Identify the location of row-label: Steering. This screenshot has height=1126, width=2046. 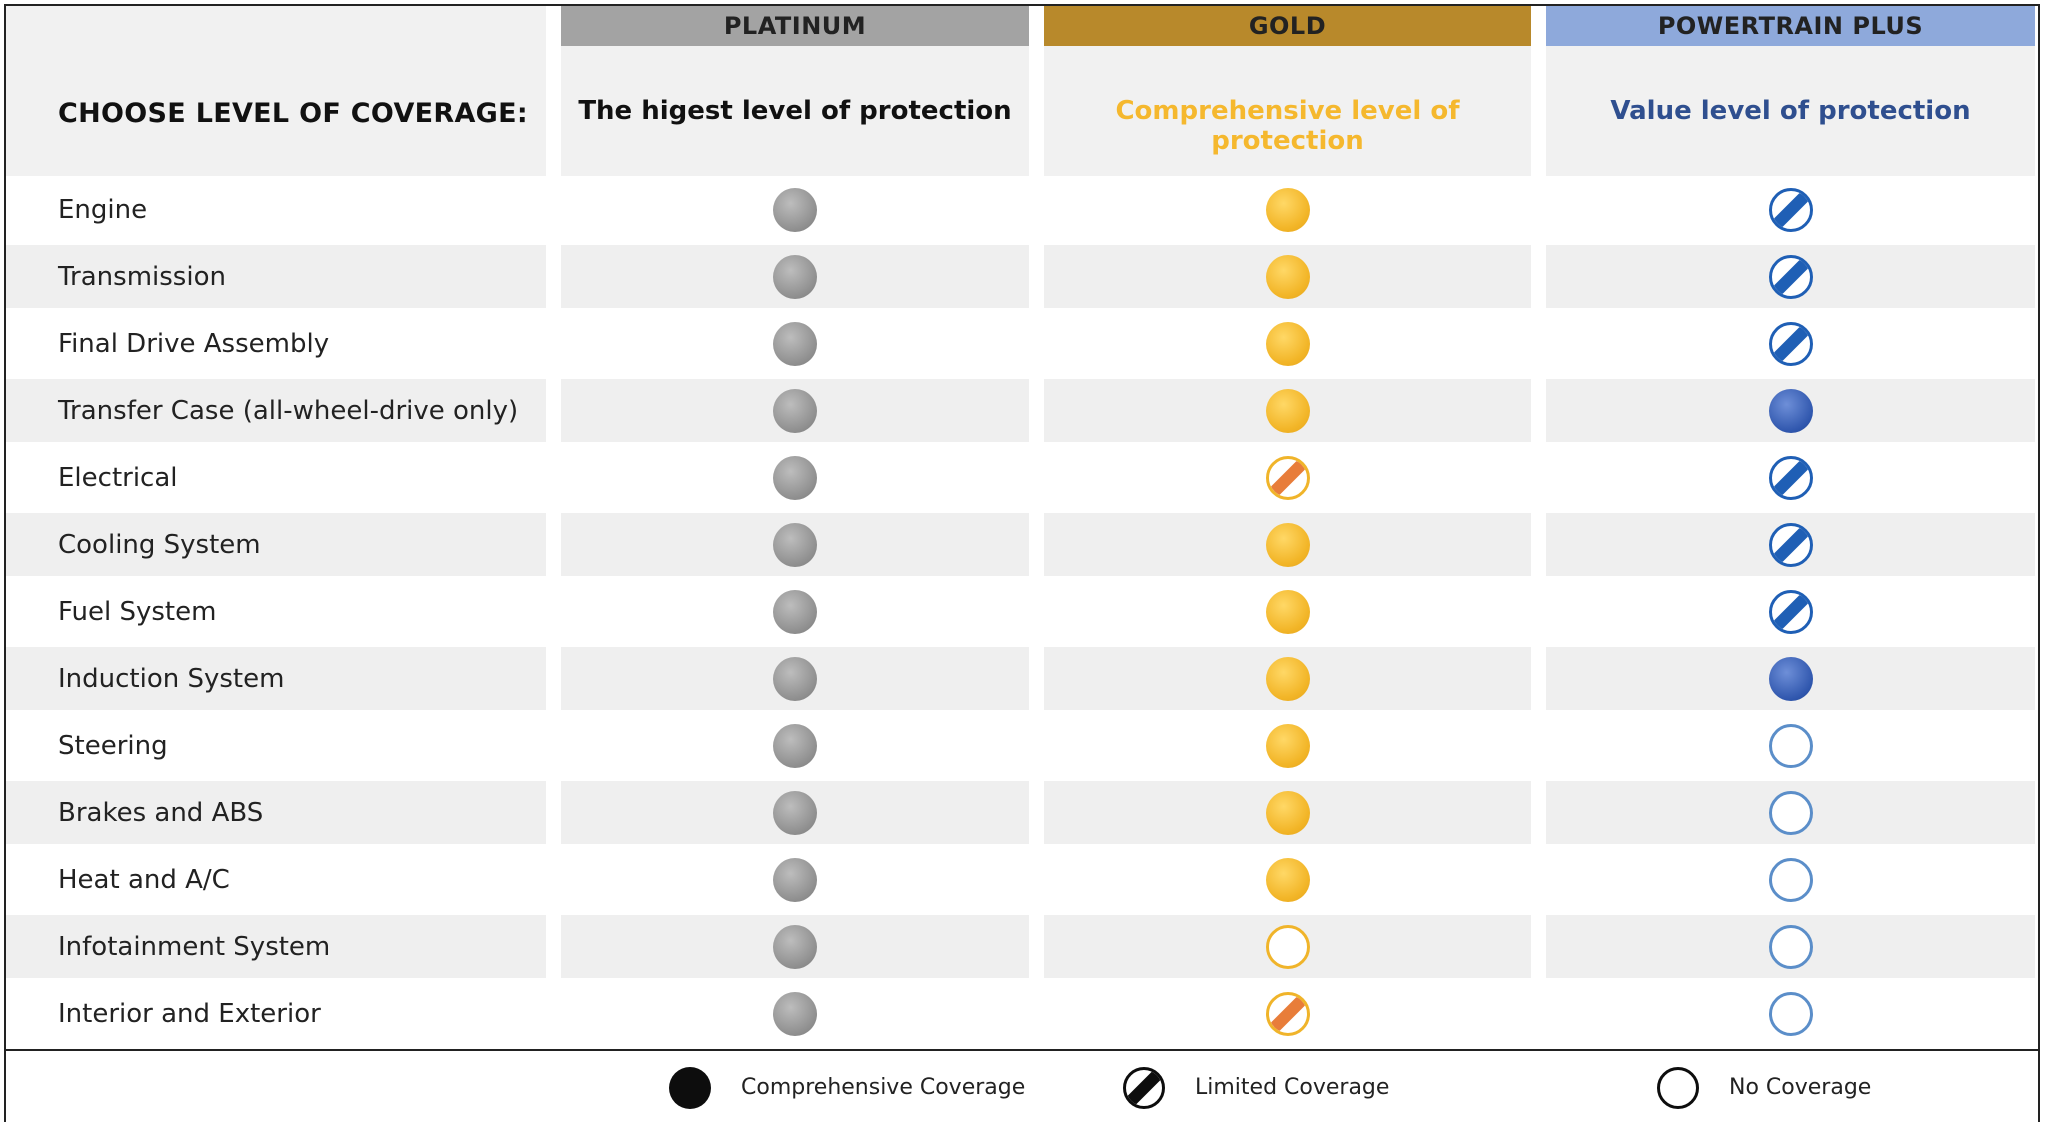
(113, 745).